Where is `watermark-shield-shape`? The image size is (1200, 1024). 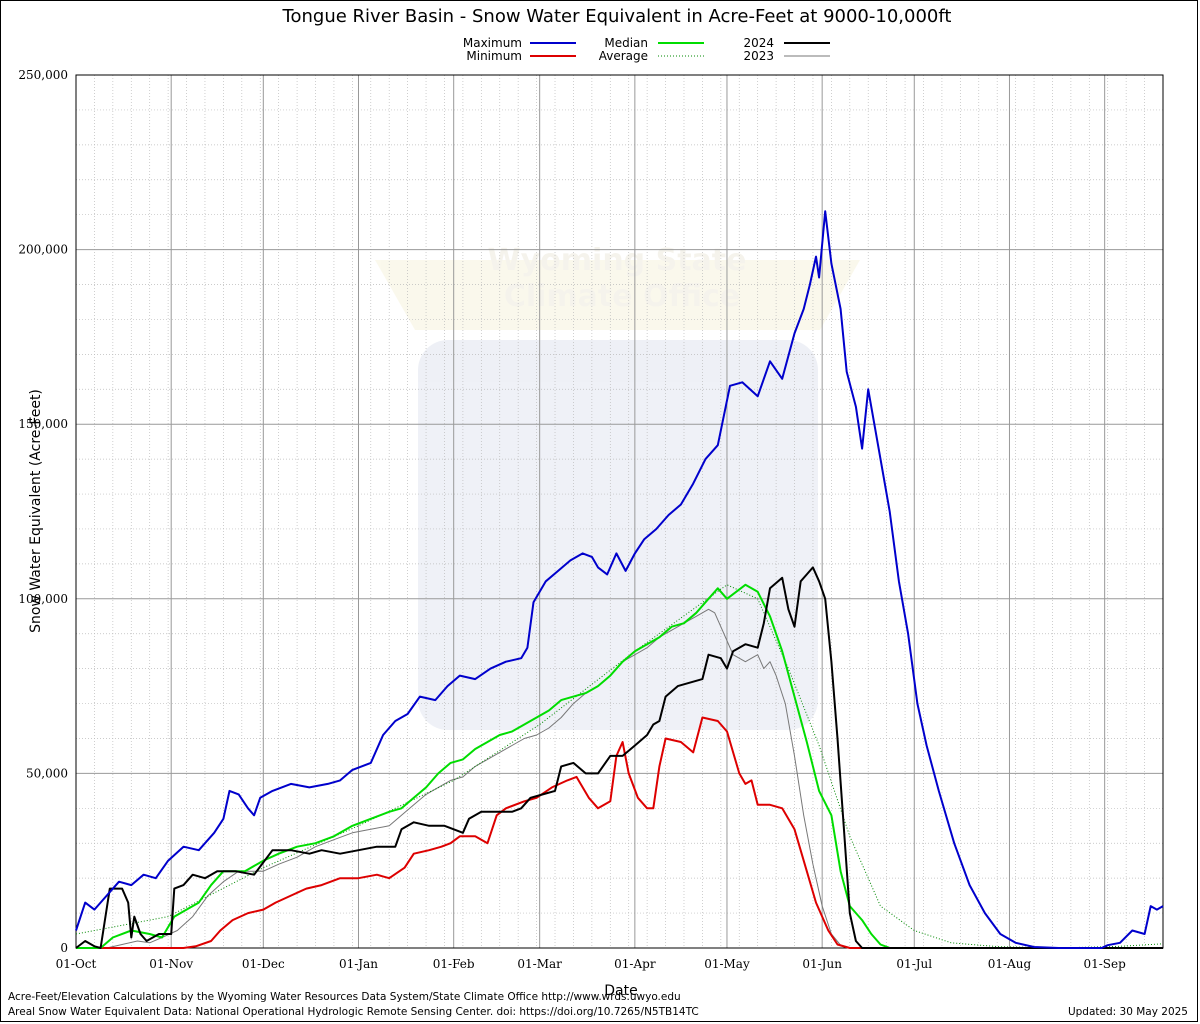
watermark-shield-shape is located at coordinates (618, 535).